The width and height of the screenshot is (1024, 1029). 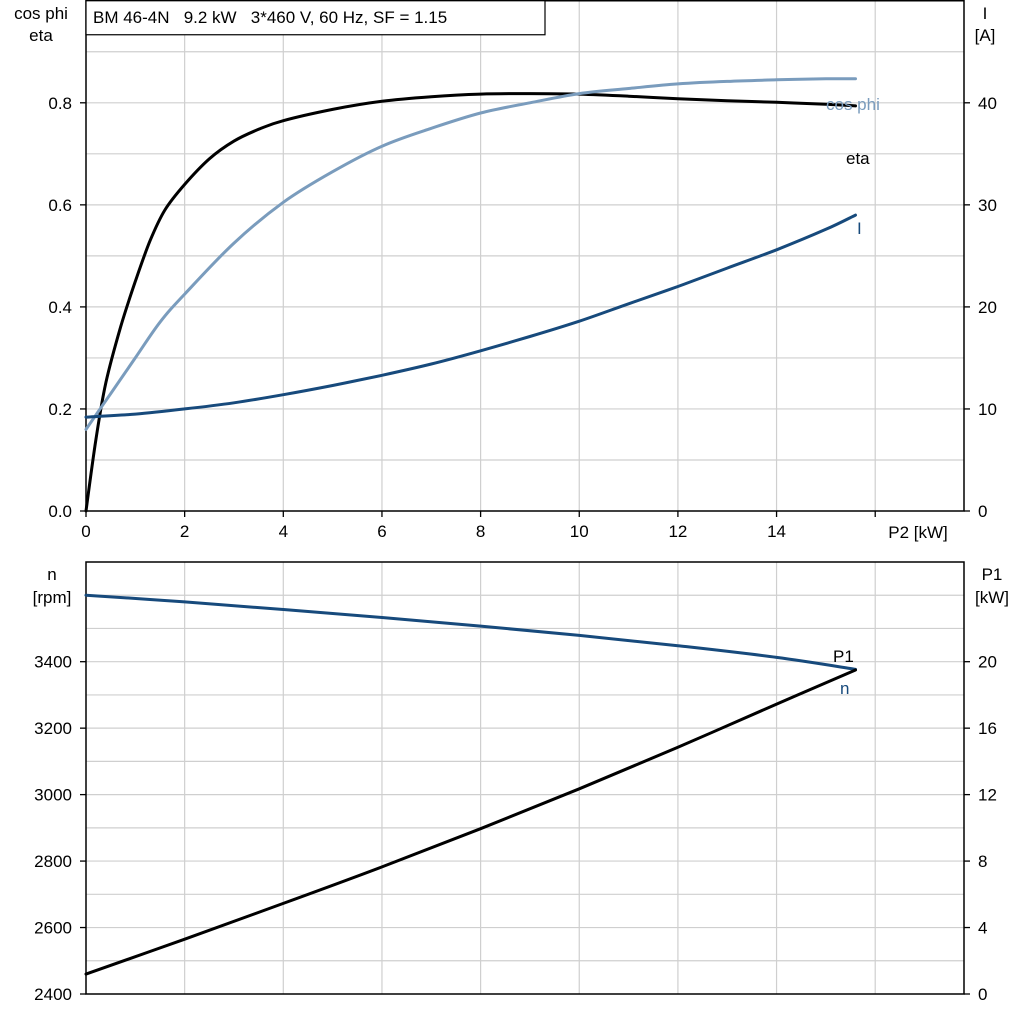 What do you see at coordinates (283, 531) in the screenshot?
I see `top-x-tick-label: 4` at bounding box center [283, 531].